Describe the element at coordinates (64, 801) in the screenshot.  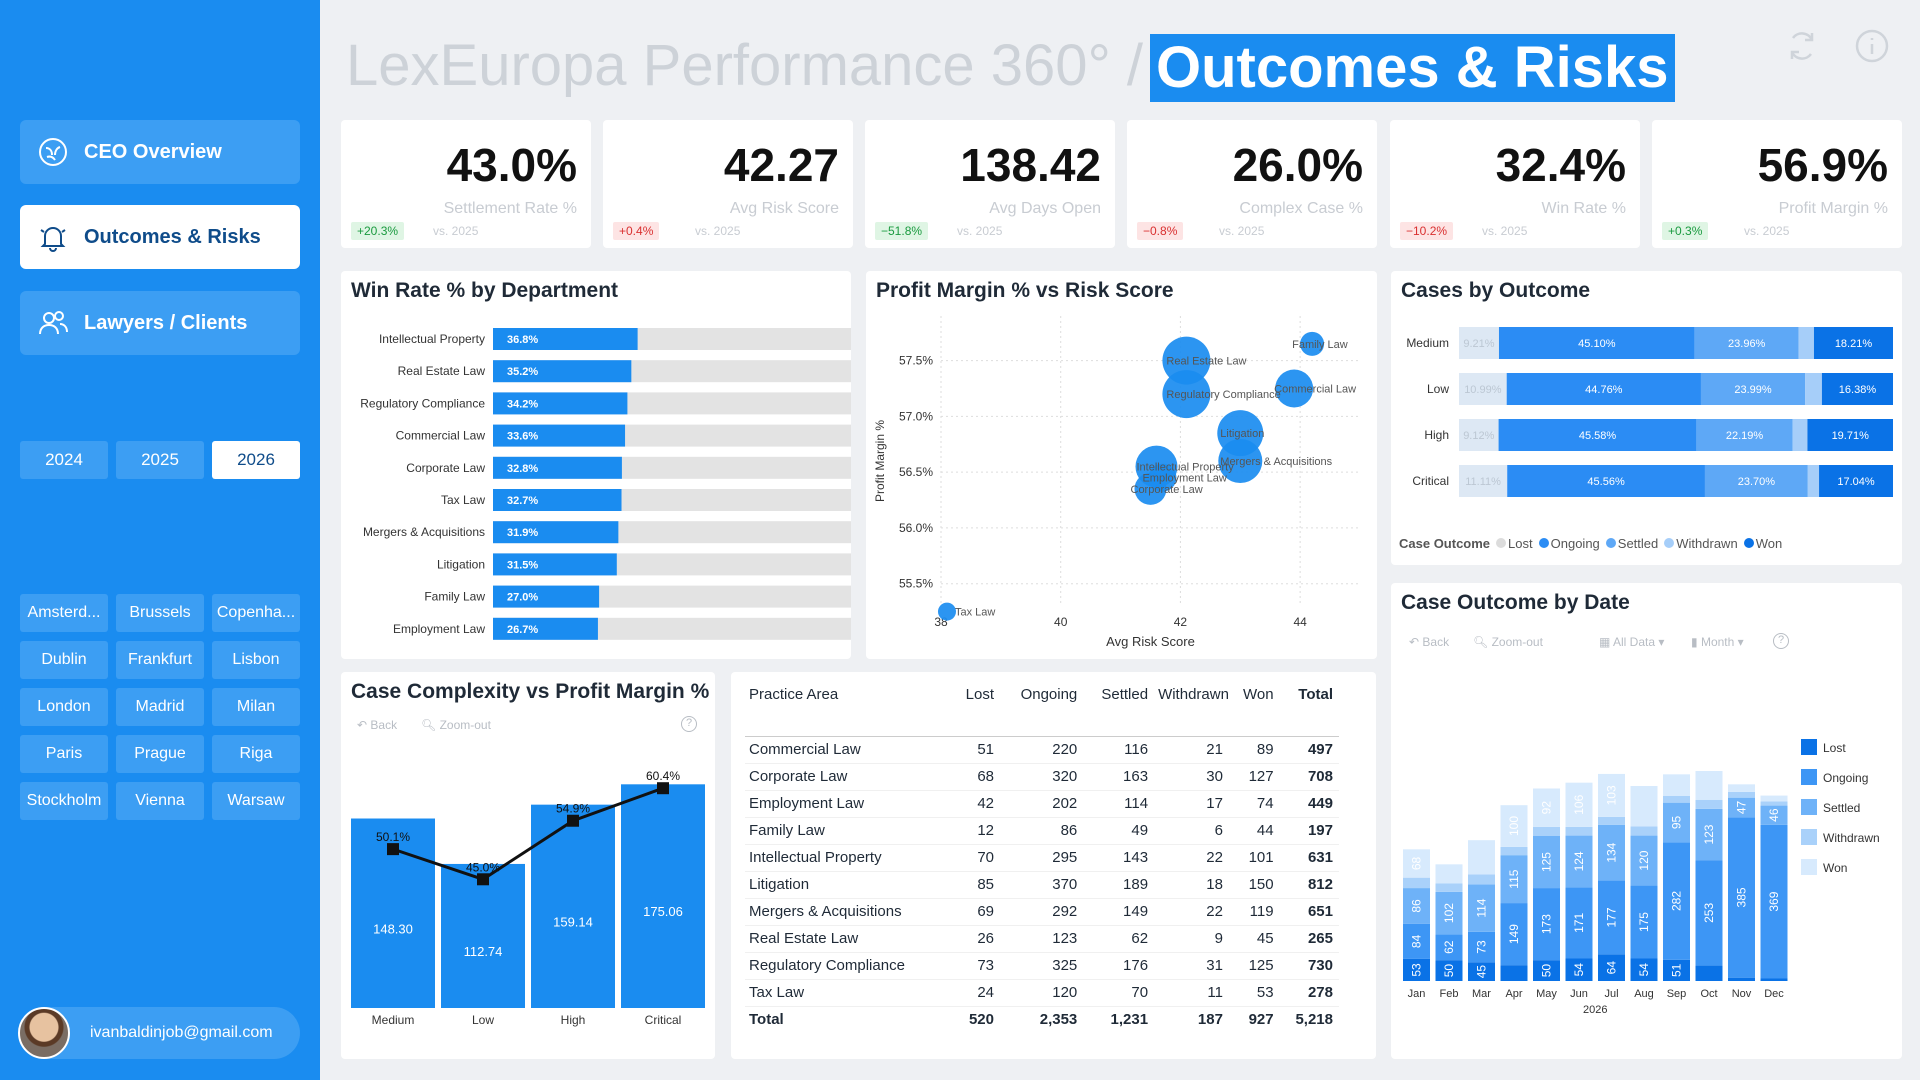
I see `city-filter-item: Stockholm` at that location.